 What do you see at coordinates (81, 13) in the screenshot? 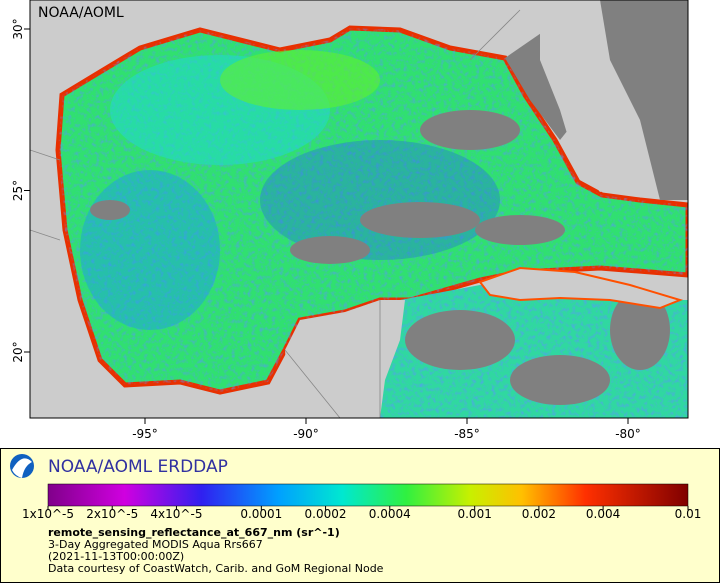
I see `map-credit: NOAA/AOML` at bounding box center [81, 13].